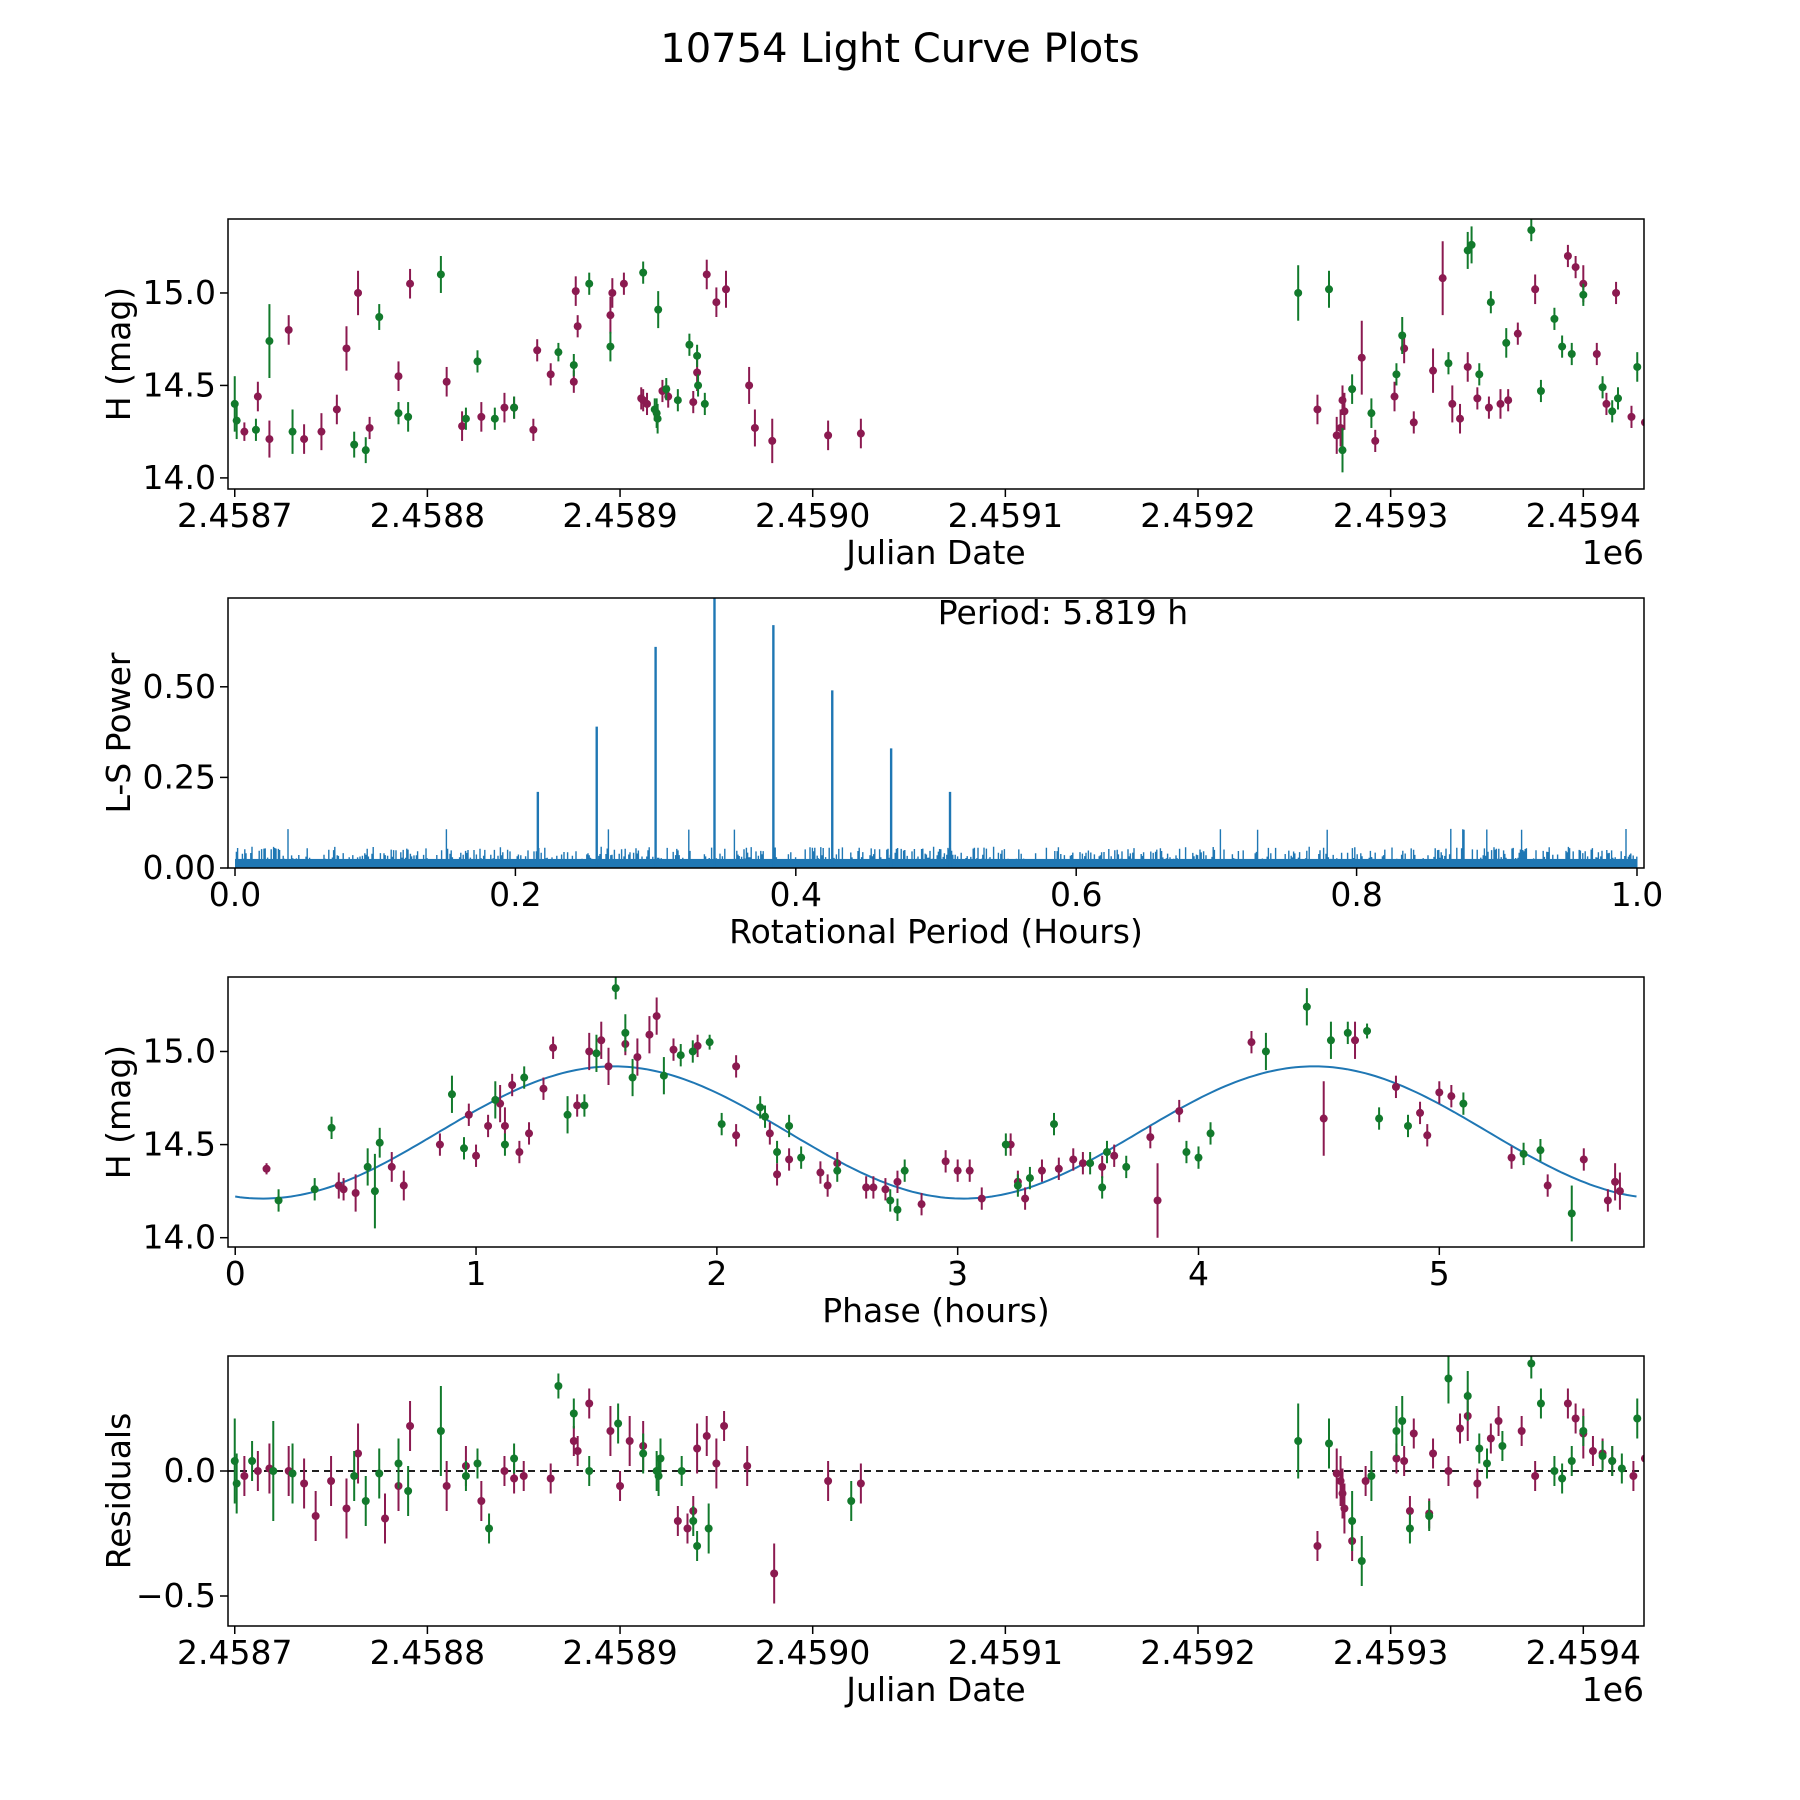  I want to click on phased-ylabel: H (mag), so click(118, 1112).